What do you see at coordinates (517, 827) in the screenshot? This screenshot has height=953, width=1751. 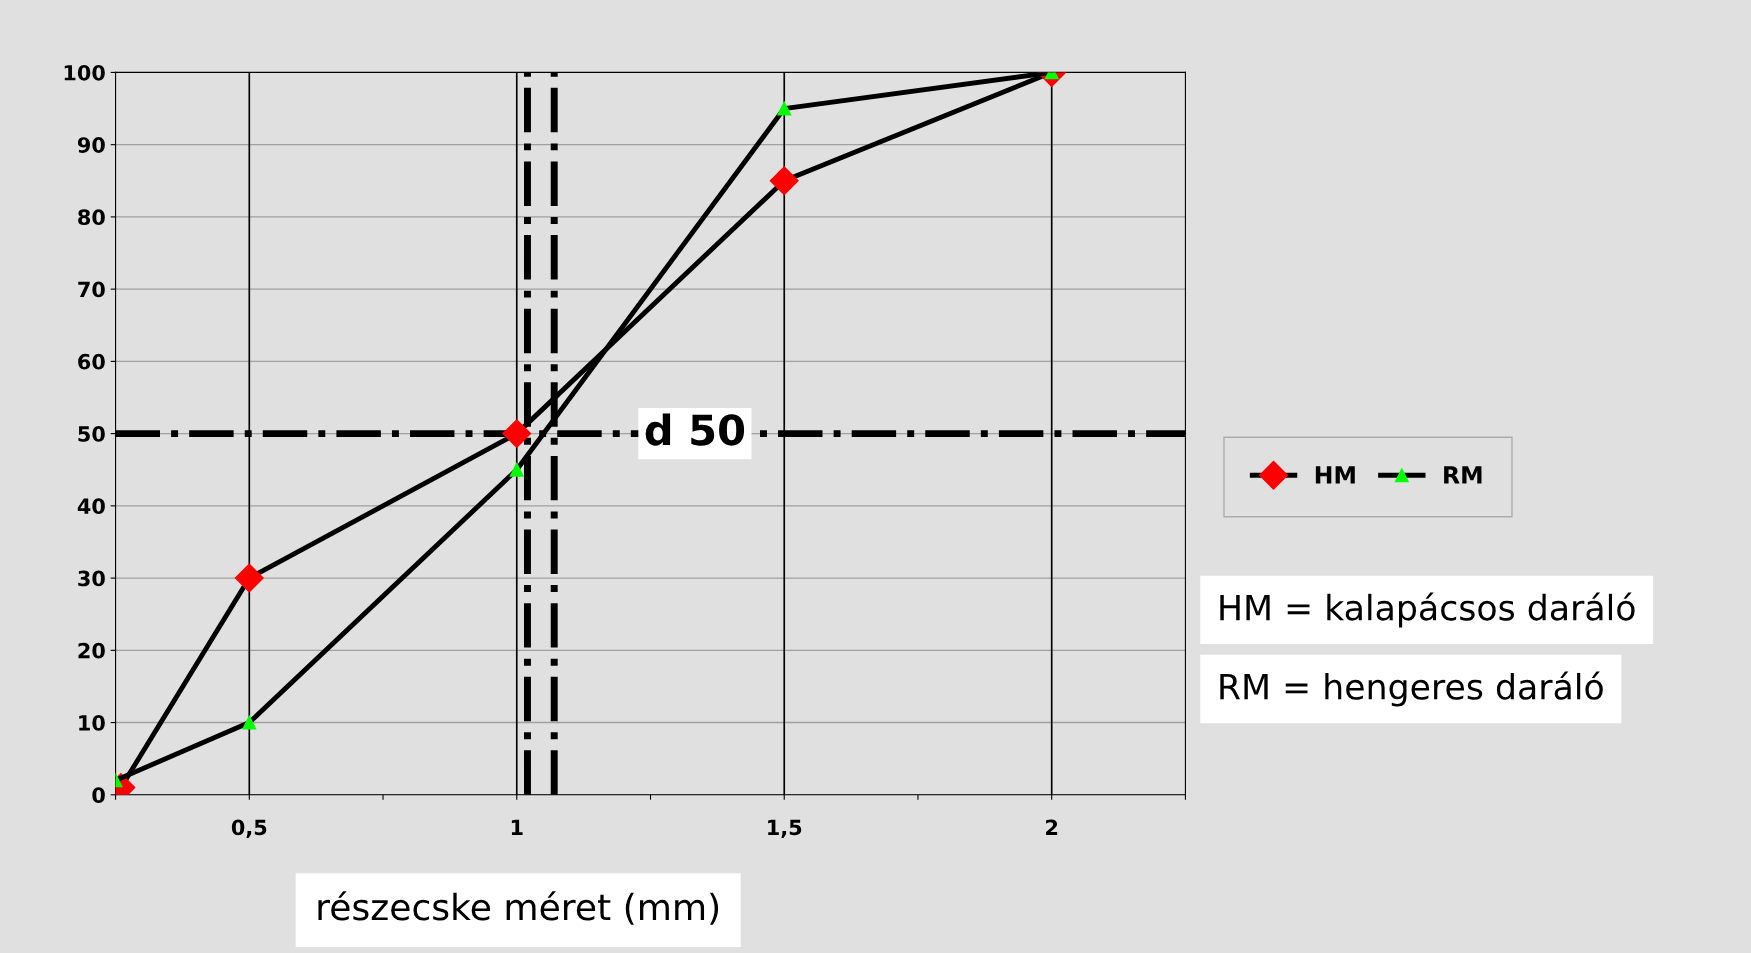 I see `x-tick-label: 1` at bounding box center [517, 827].